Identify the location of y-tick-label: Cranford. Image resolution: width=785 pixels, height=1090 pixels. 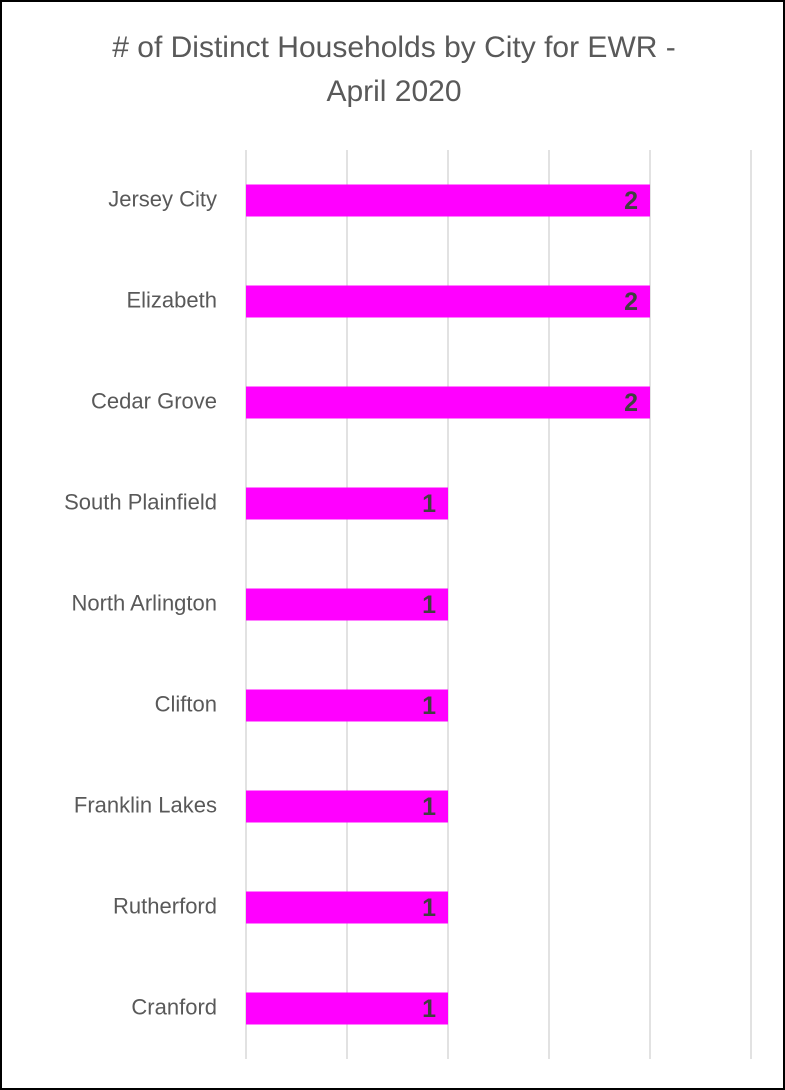
(174, 1006).